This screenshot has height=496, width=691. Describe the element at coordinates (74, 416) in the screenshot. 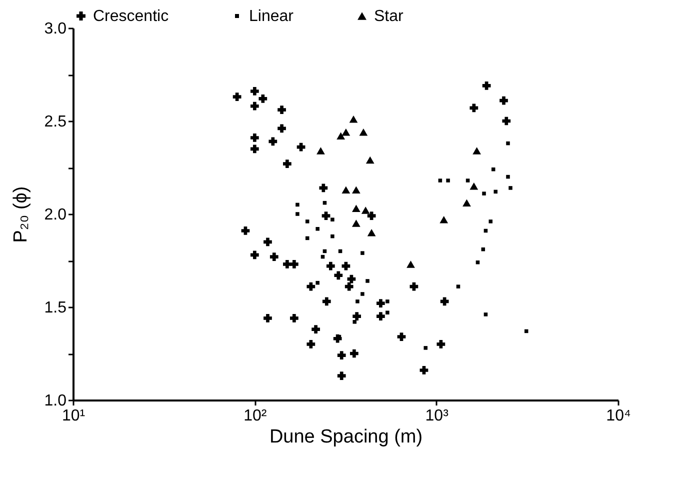

I see `x-tick-label: 10¹` at that location.